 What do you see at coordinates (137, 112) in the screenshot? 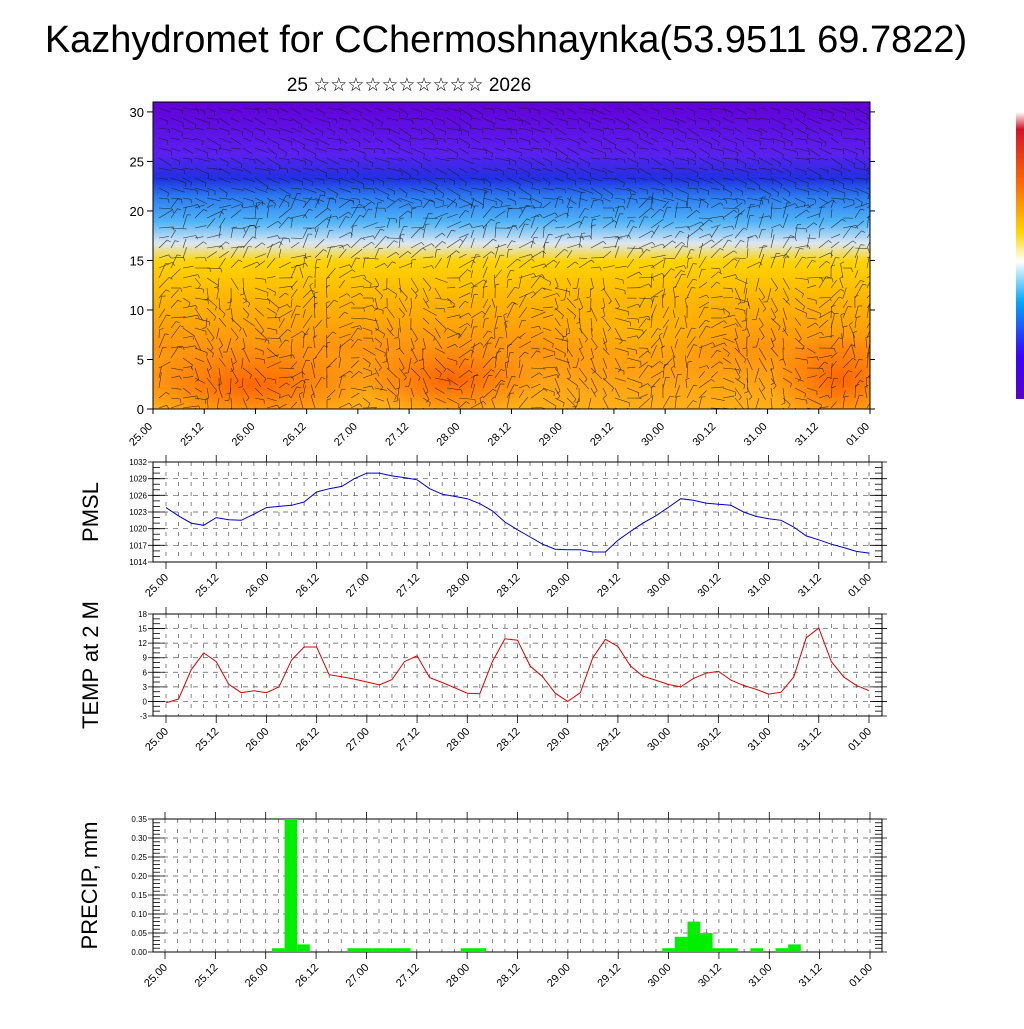
I see `y-tick-label: 30` at bounding box center [137, 112].